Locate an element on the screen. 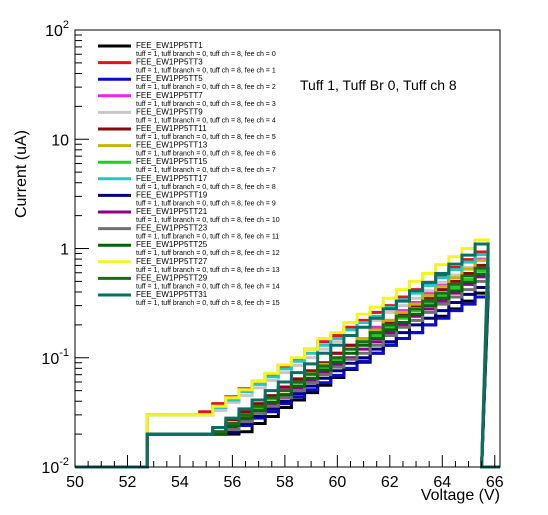 This screenshot has width=548, height=515. y-tick-label: 1 is located at coordinates (64, 250).